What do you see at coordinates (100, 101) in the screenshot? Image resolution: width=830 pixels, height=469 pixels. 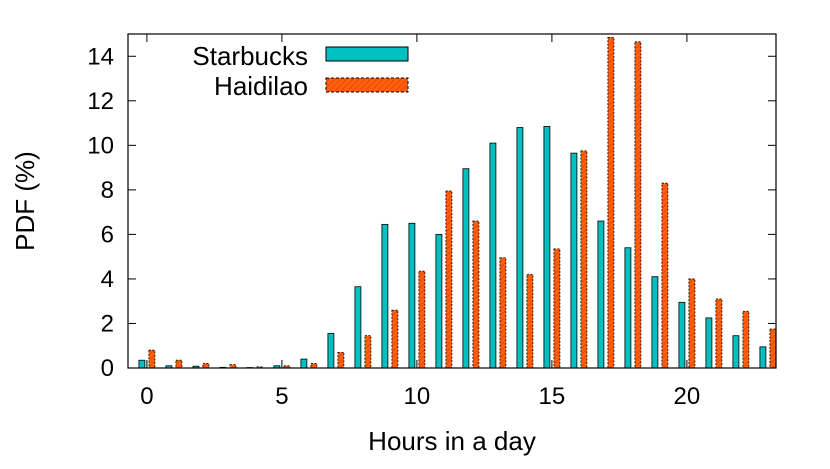 I see `y-tick-label-12: 12` at bounding box center [100, 101].